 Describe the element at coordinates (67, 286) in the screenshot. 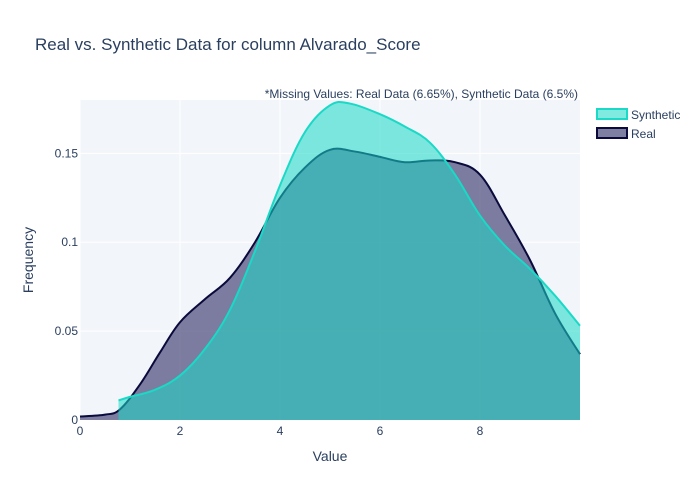

I see `y-tick-labels: 0 0.05 0.1 0.15` at that location.